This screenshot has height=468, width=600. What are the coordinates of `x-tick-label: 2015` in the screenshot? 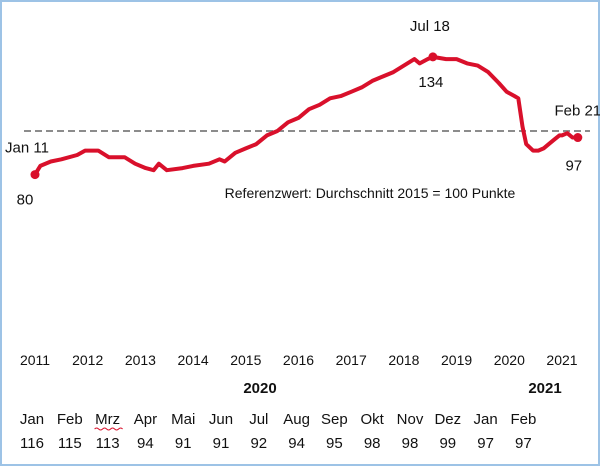 It's located at (245, 360).